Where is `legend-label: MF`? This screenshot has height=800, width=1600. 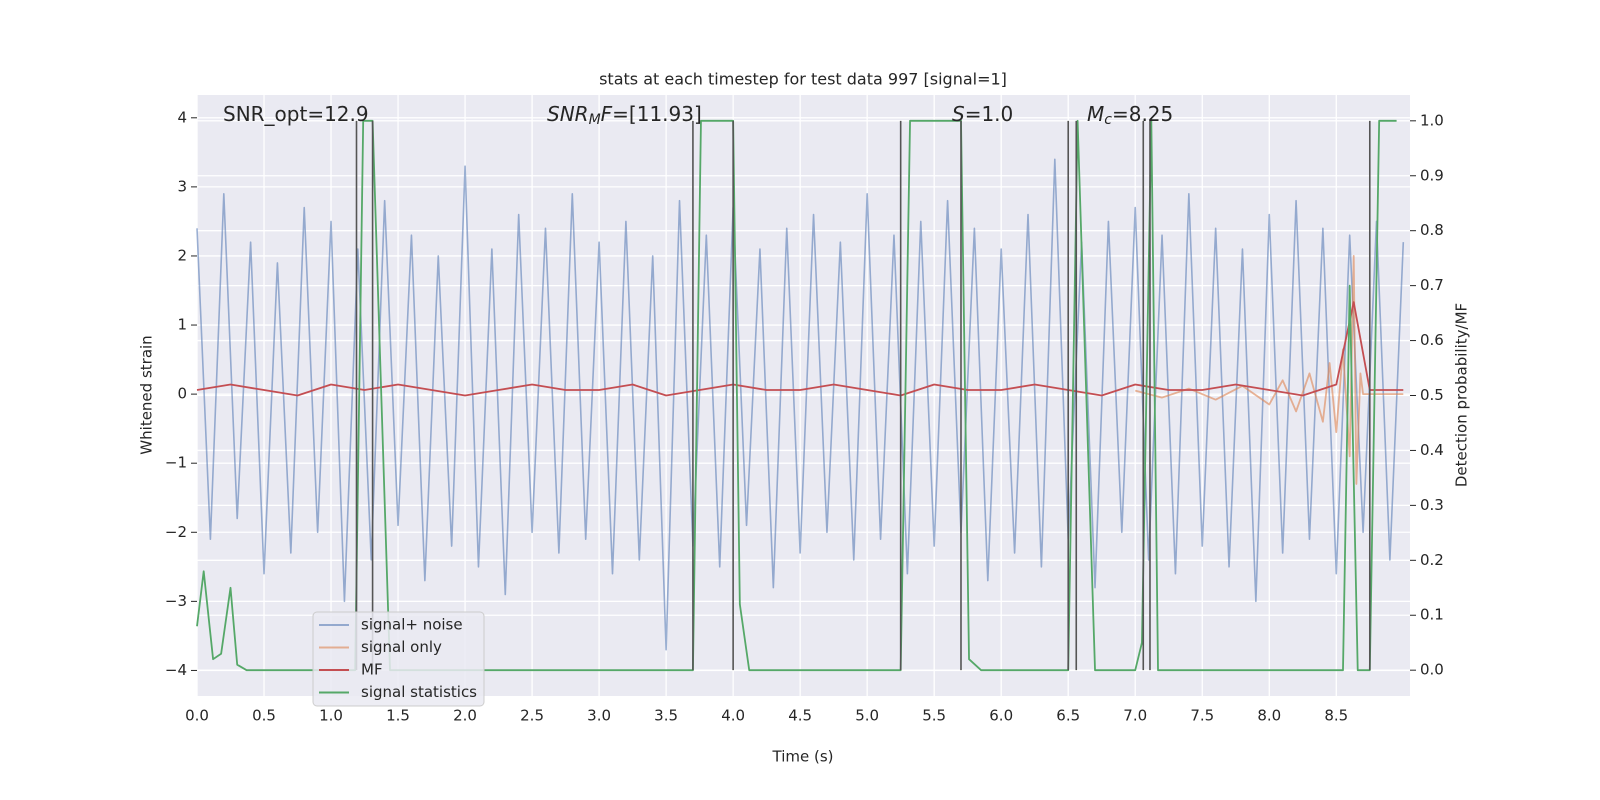 legend-label: MF is located at coordinates (372, 670).